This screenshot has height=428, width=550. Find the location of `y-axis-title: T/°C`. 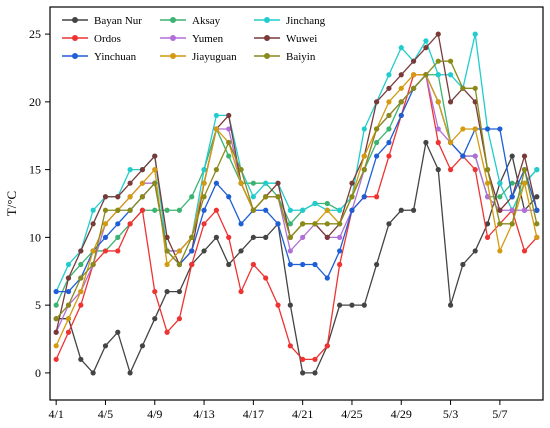

y-axis-title: T/°C is located at coordinates (11, 203).